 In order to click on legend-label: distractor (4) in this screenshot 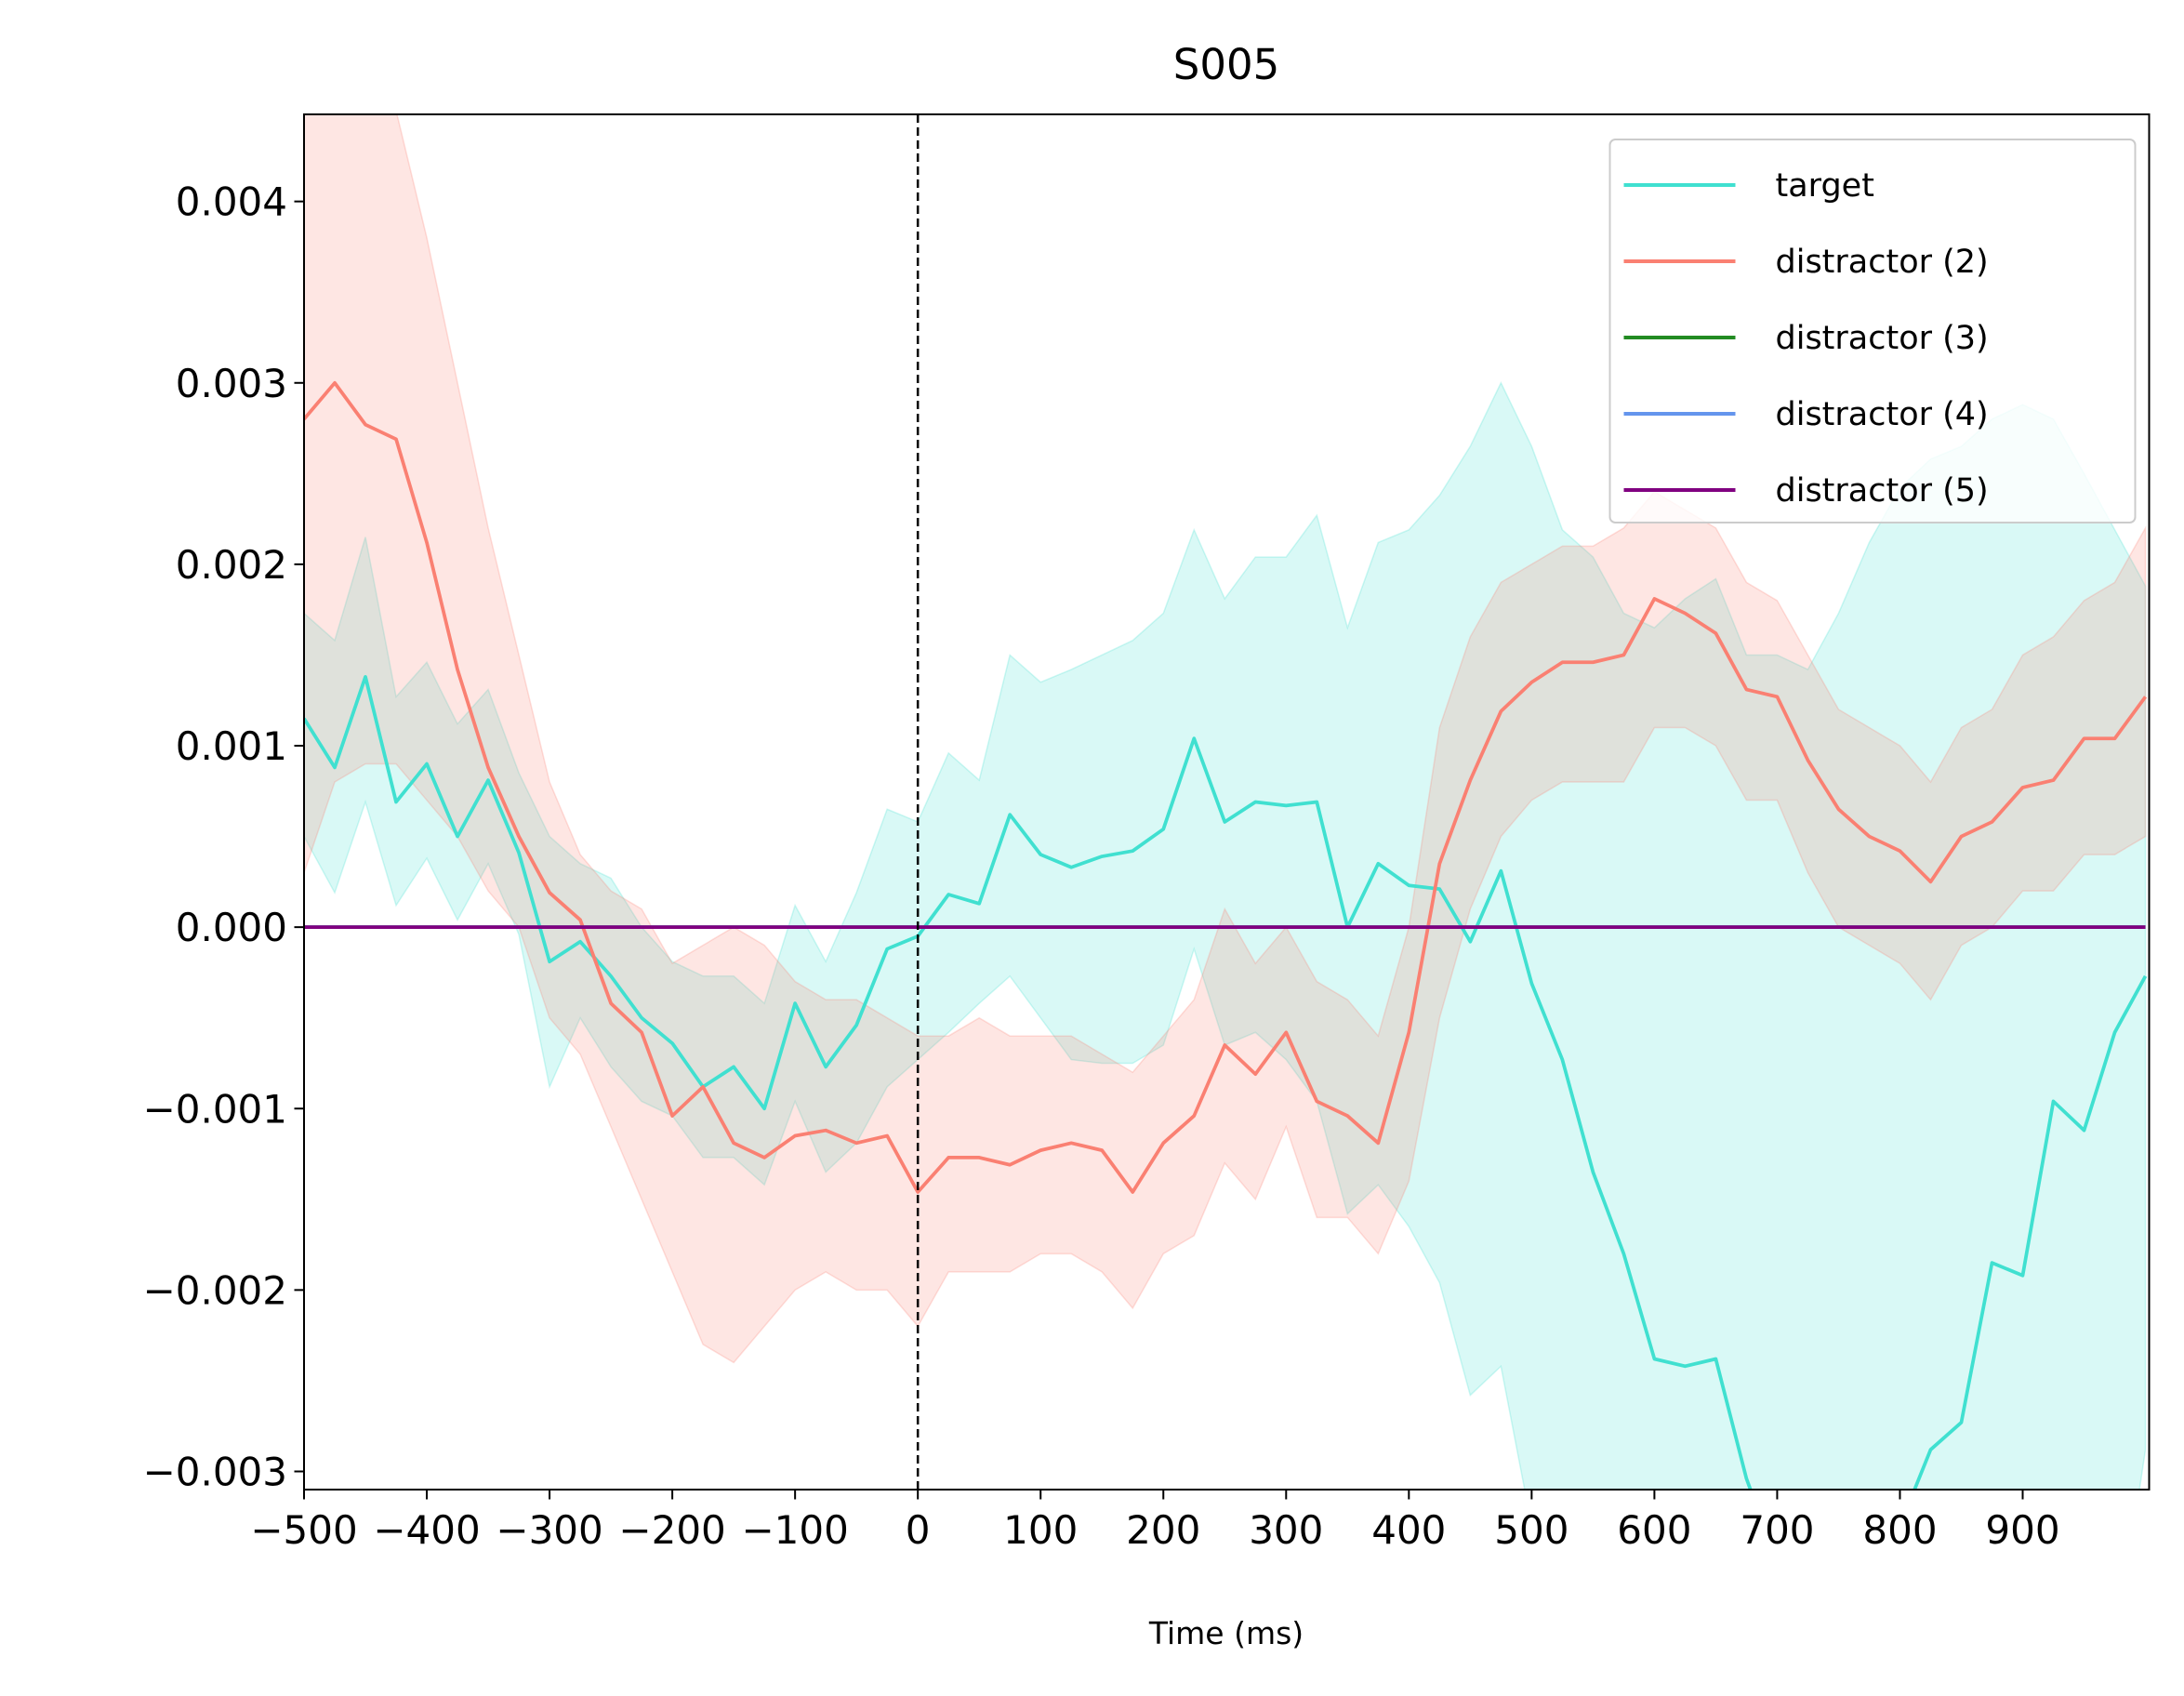, I will do `click(1882, 414)`.